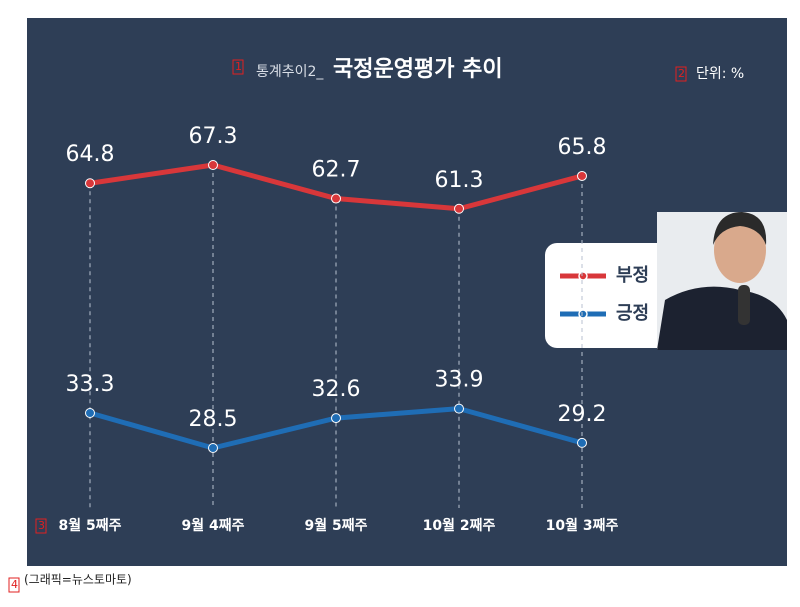  Describe the element at coordinates (213, 525) in the screenshot. I see `x-tick-label: 9월 4째주` at that location.